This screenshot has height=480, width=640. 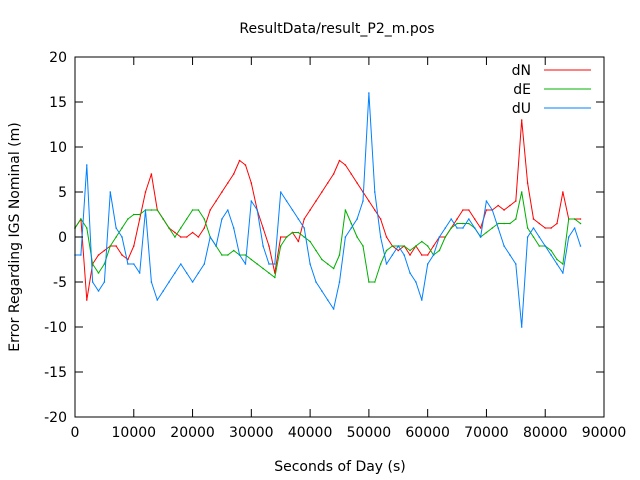 I want to click on legend-label-dN: dN, so click(x=521, y=71).